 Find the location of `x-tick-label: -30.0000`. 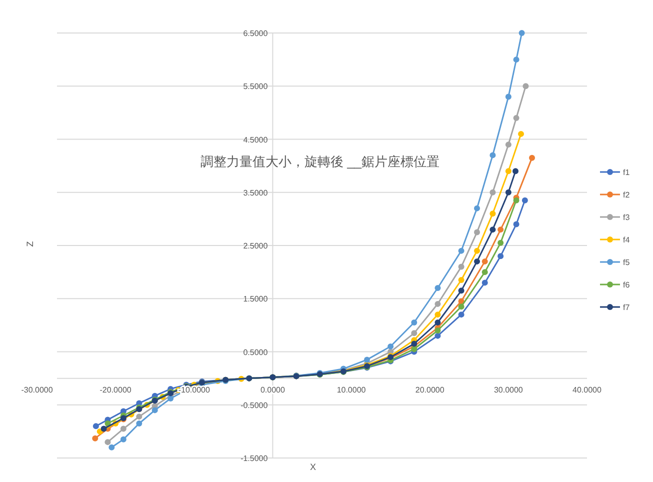

x-tick-label: -30.0000 is located at coordinates (37, 389).